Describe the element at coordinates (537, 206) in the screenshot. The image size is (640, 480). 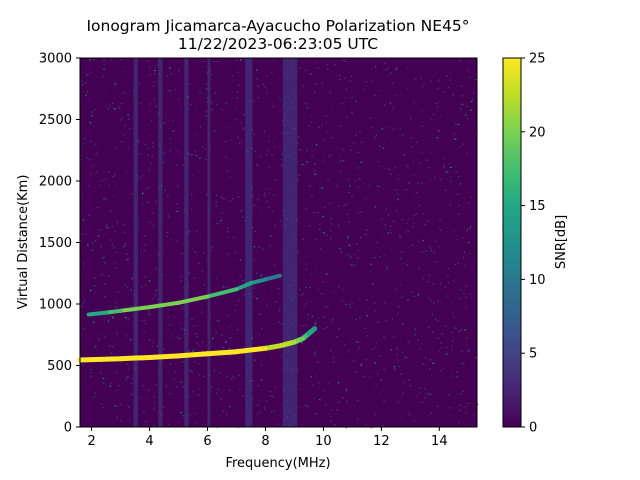
I see `colorbar-tick-label: 15` at that location.